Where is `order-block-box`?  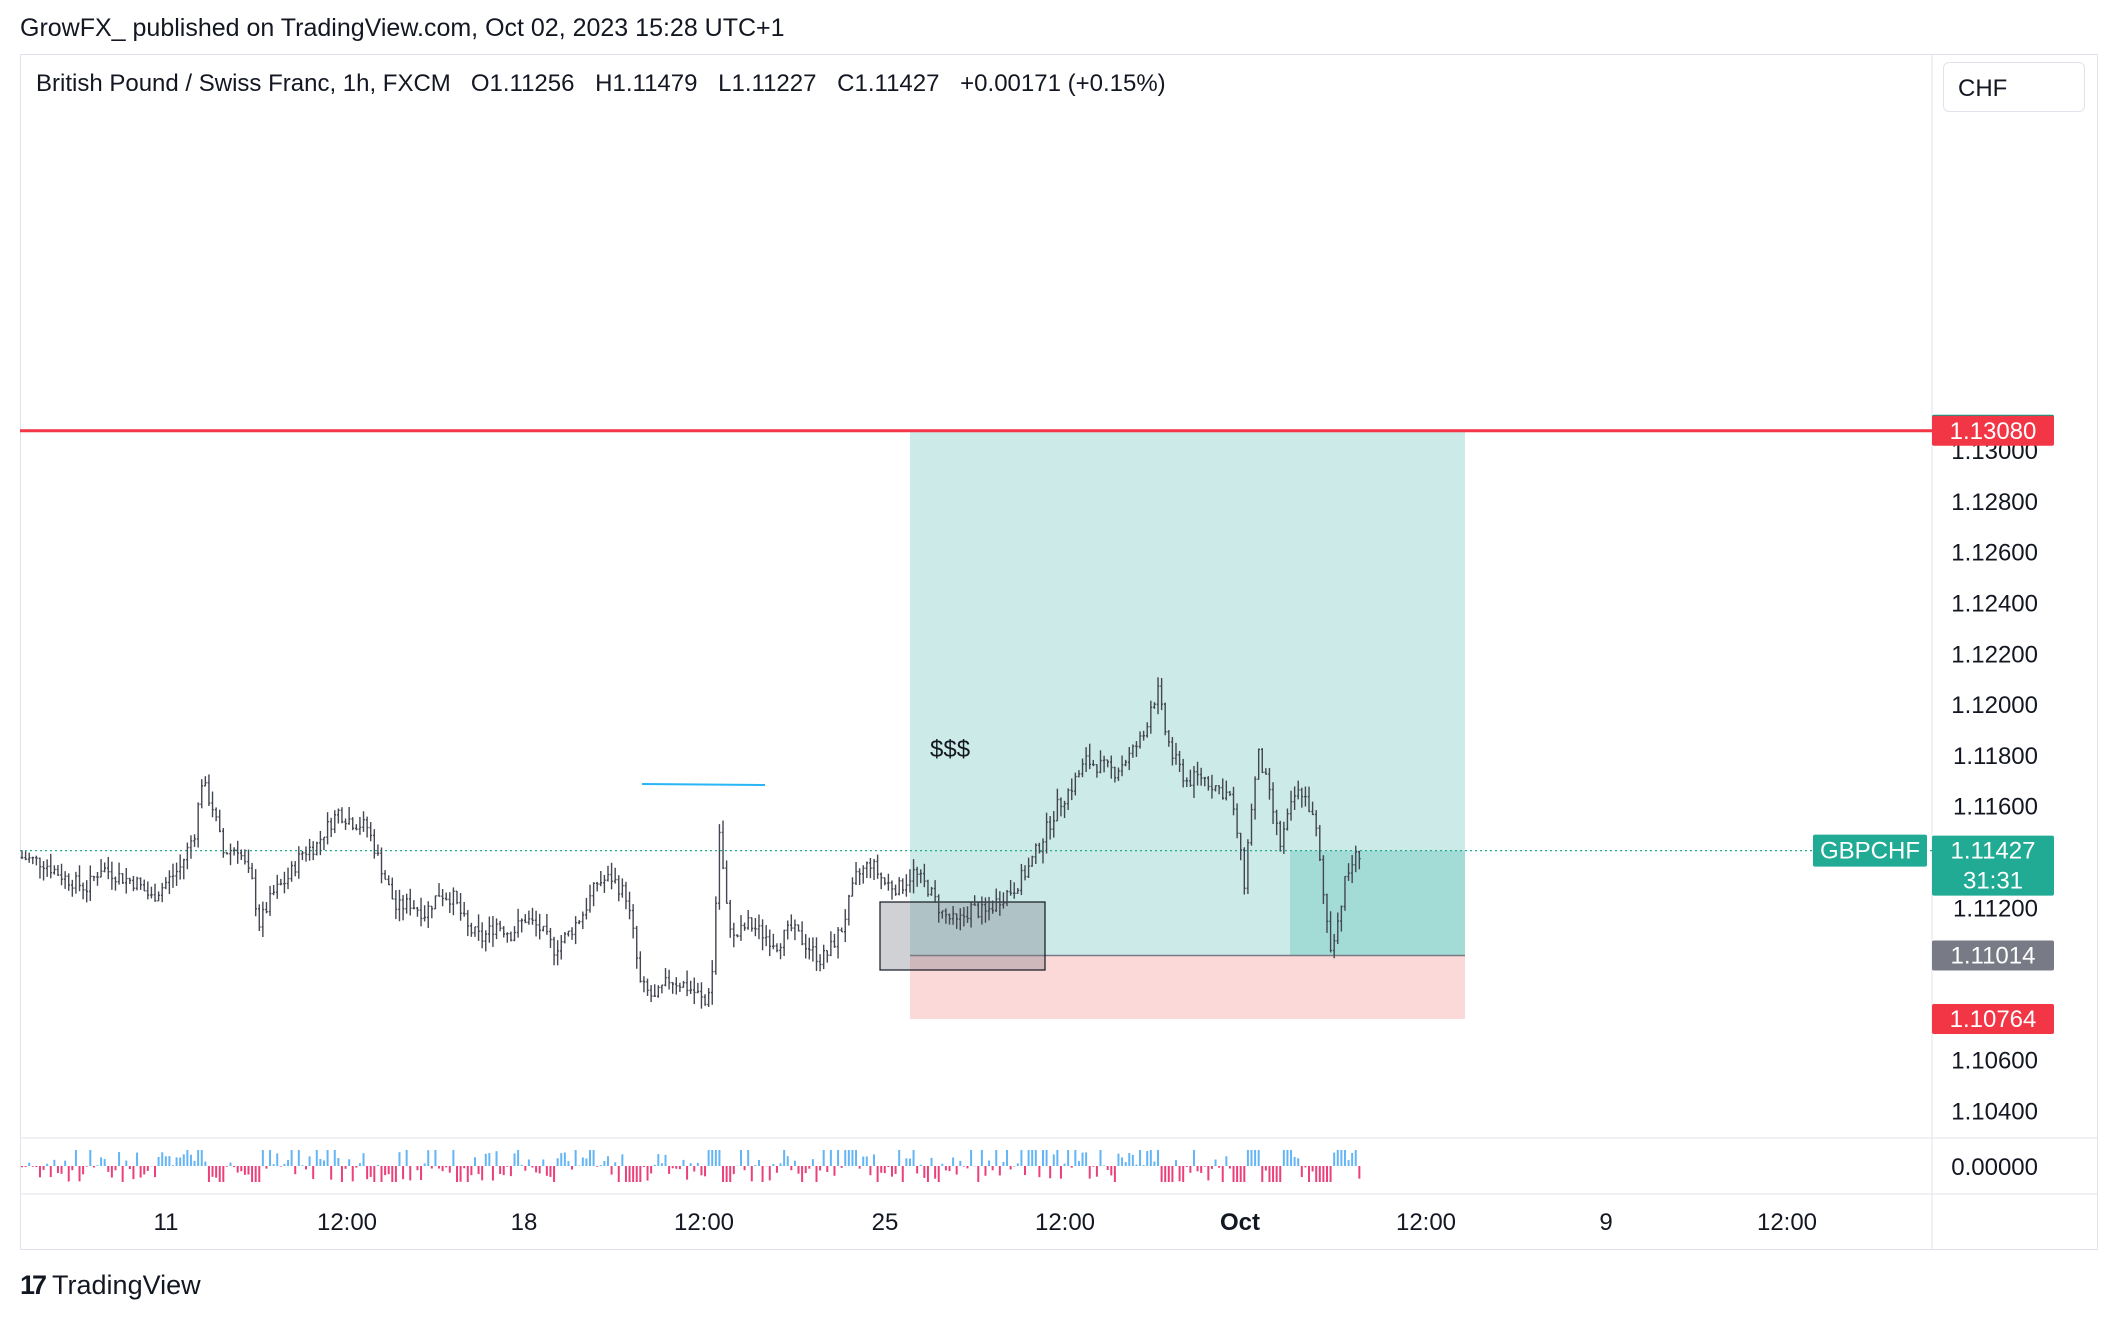 order-block-box is located at coordinates (962, 936).